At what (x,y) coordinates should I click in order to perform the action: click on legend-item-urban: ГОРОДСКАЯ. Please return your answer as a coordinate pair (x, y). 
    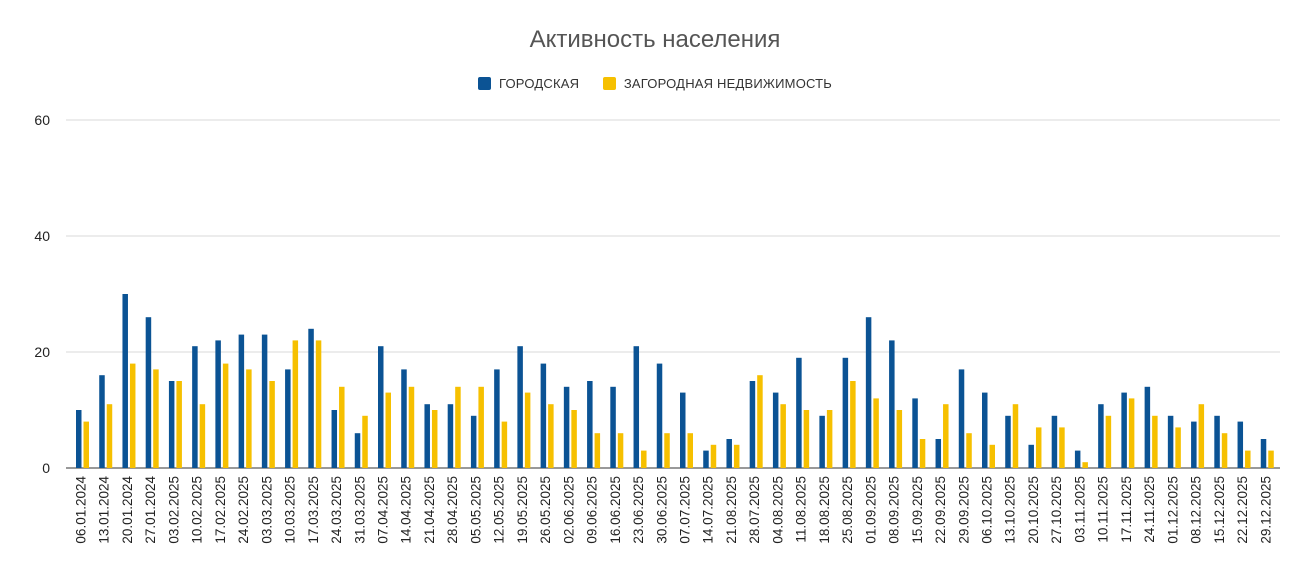
    Looking at the image, I should click on (528, 83).